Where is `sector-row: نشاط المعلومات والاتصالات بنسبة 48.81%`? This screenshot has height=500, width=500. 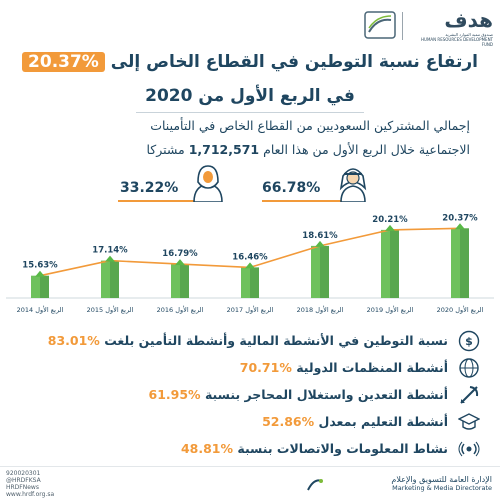 sector-row: نشاط المعلومات والاتصالات بنسبة 48.81% is located at coordinates (245, 449).